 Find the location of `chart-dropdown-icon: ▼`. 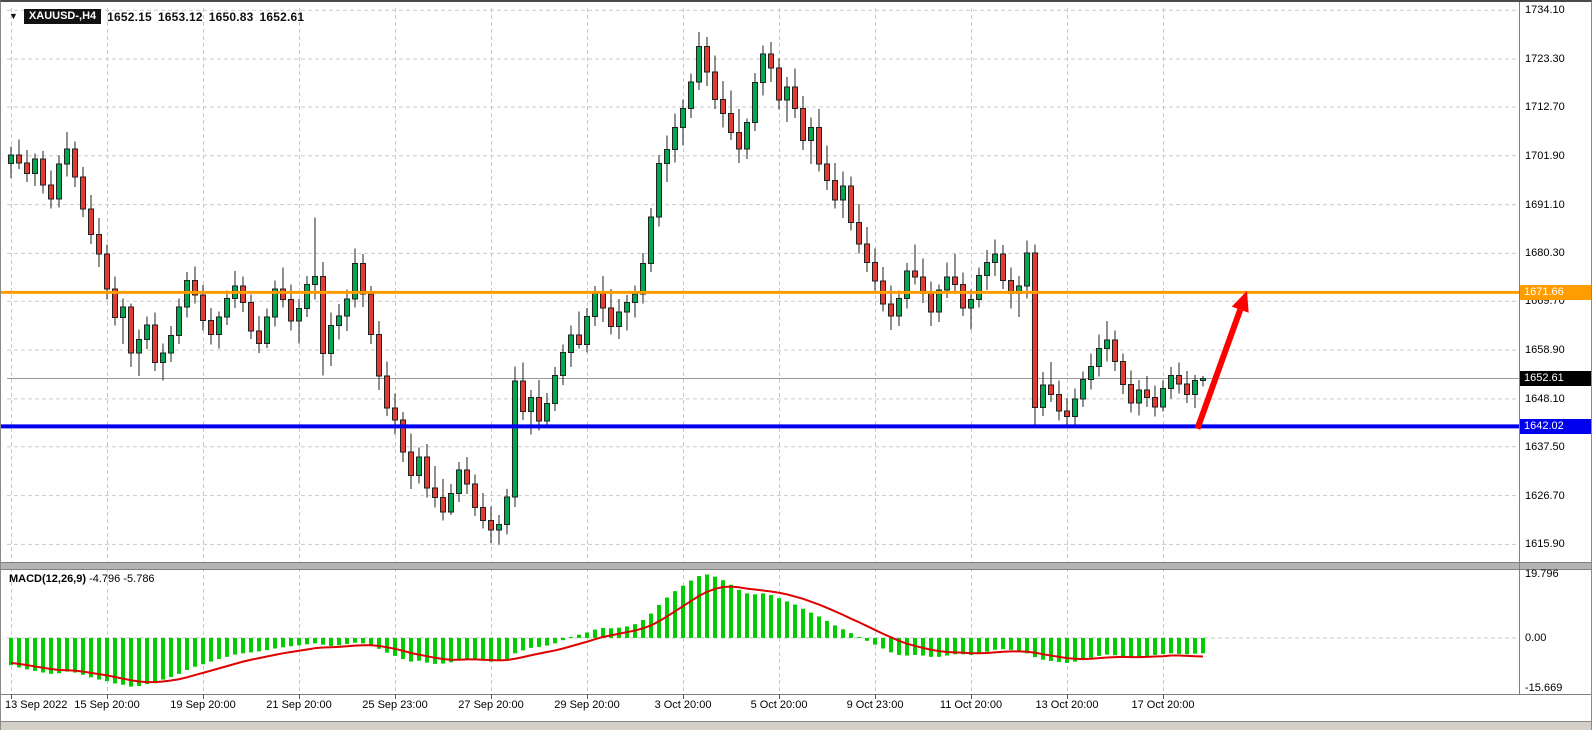

chart-dropdown-icon: ▼ is located at coordinates (13, 16).